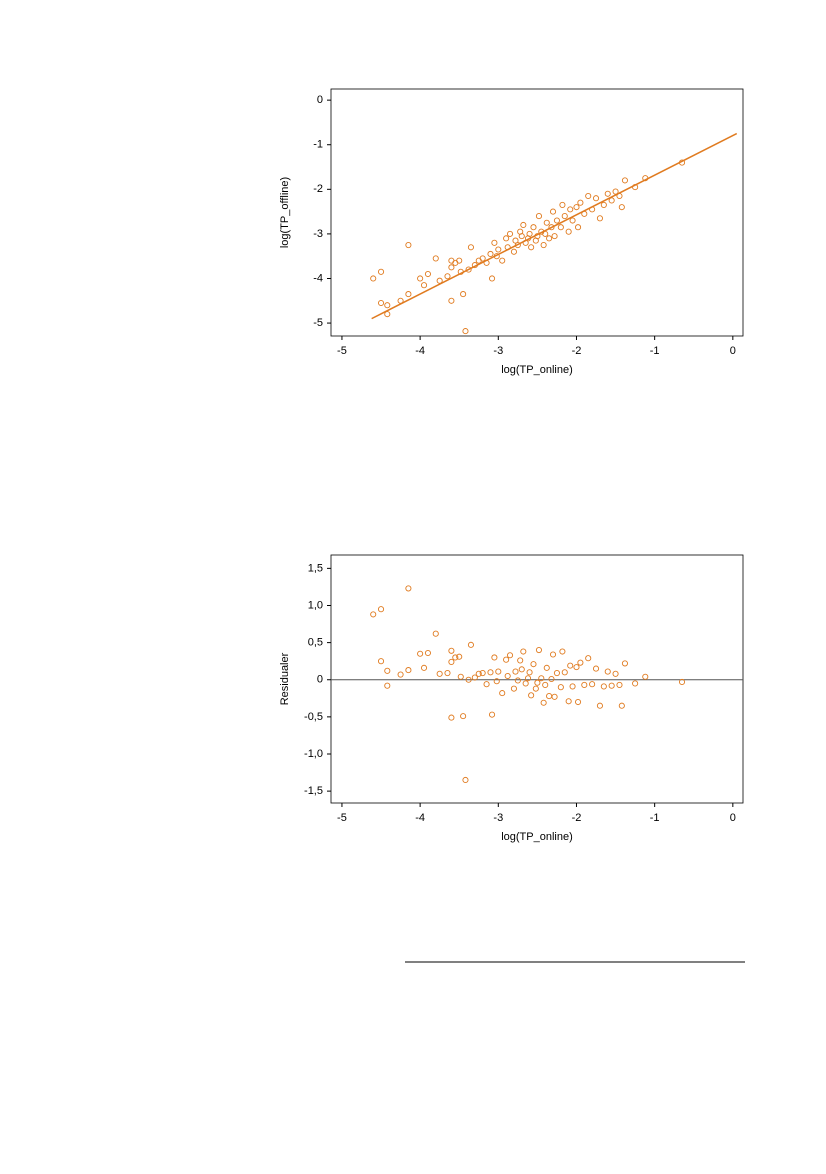  Describe the element at coordinates (318, 189) in the screenshot. I see `y-tick-label: -2` at that location.